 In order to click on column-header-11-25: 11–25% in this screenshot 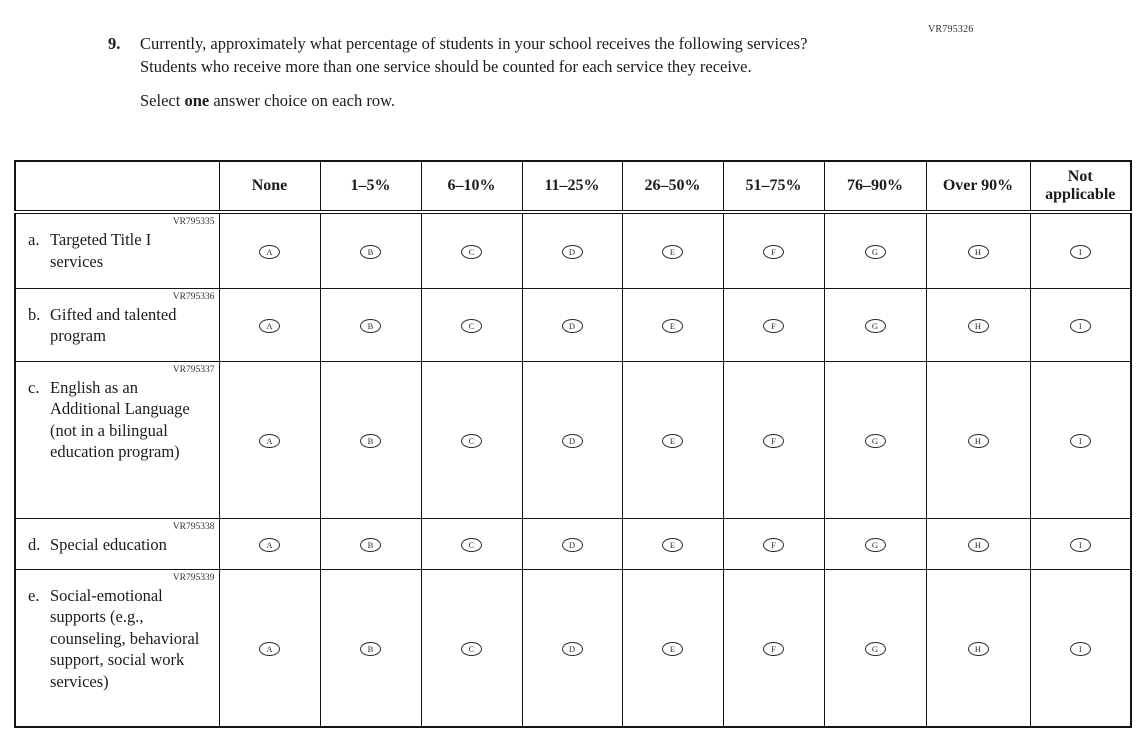, I will do `click(572, 187)`.